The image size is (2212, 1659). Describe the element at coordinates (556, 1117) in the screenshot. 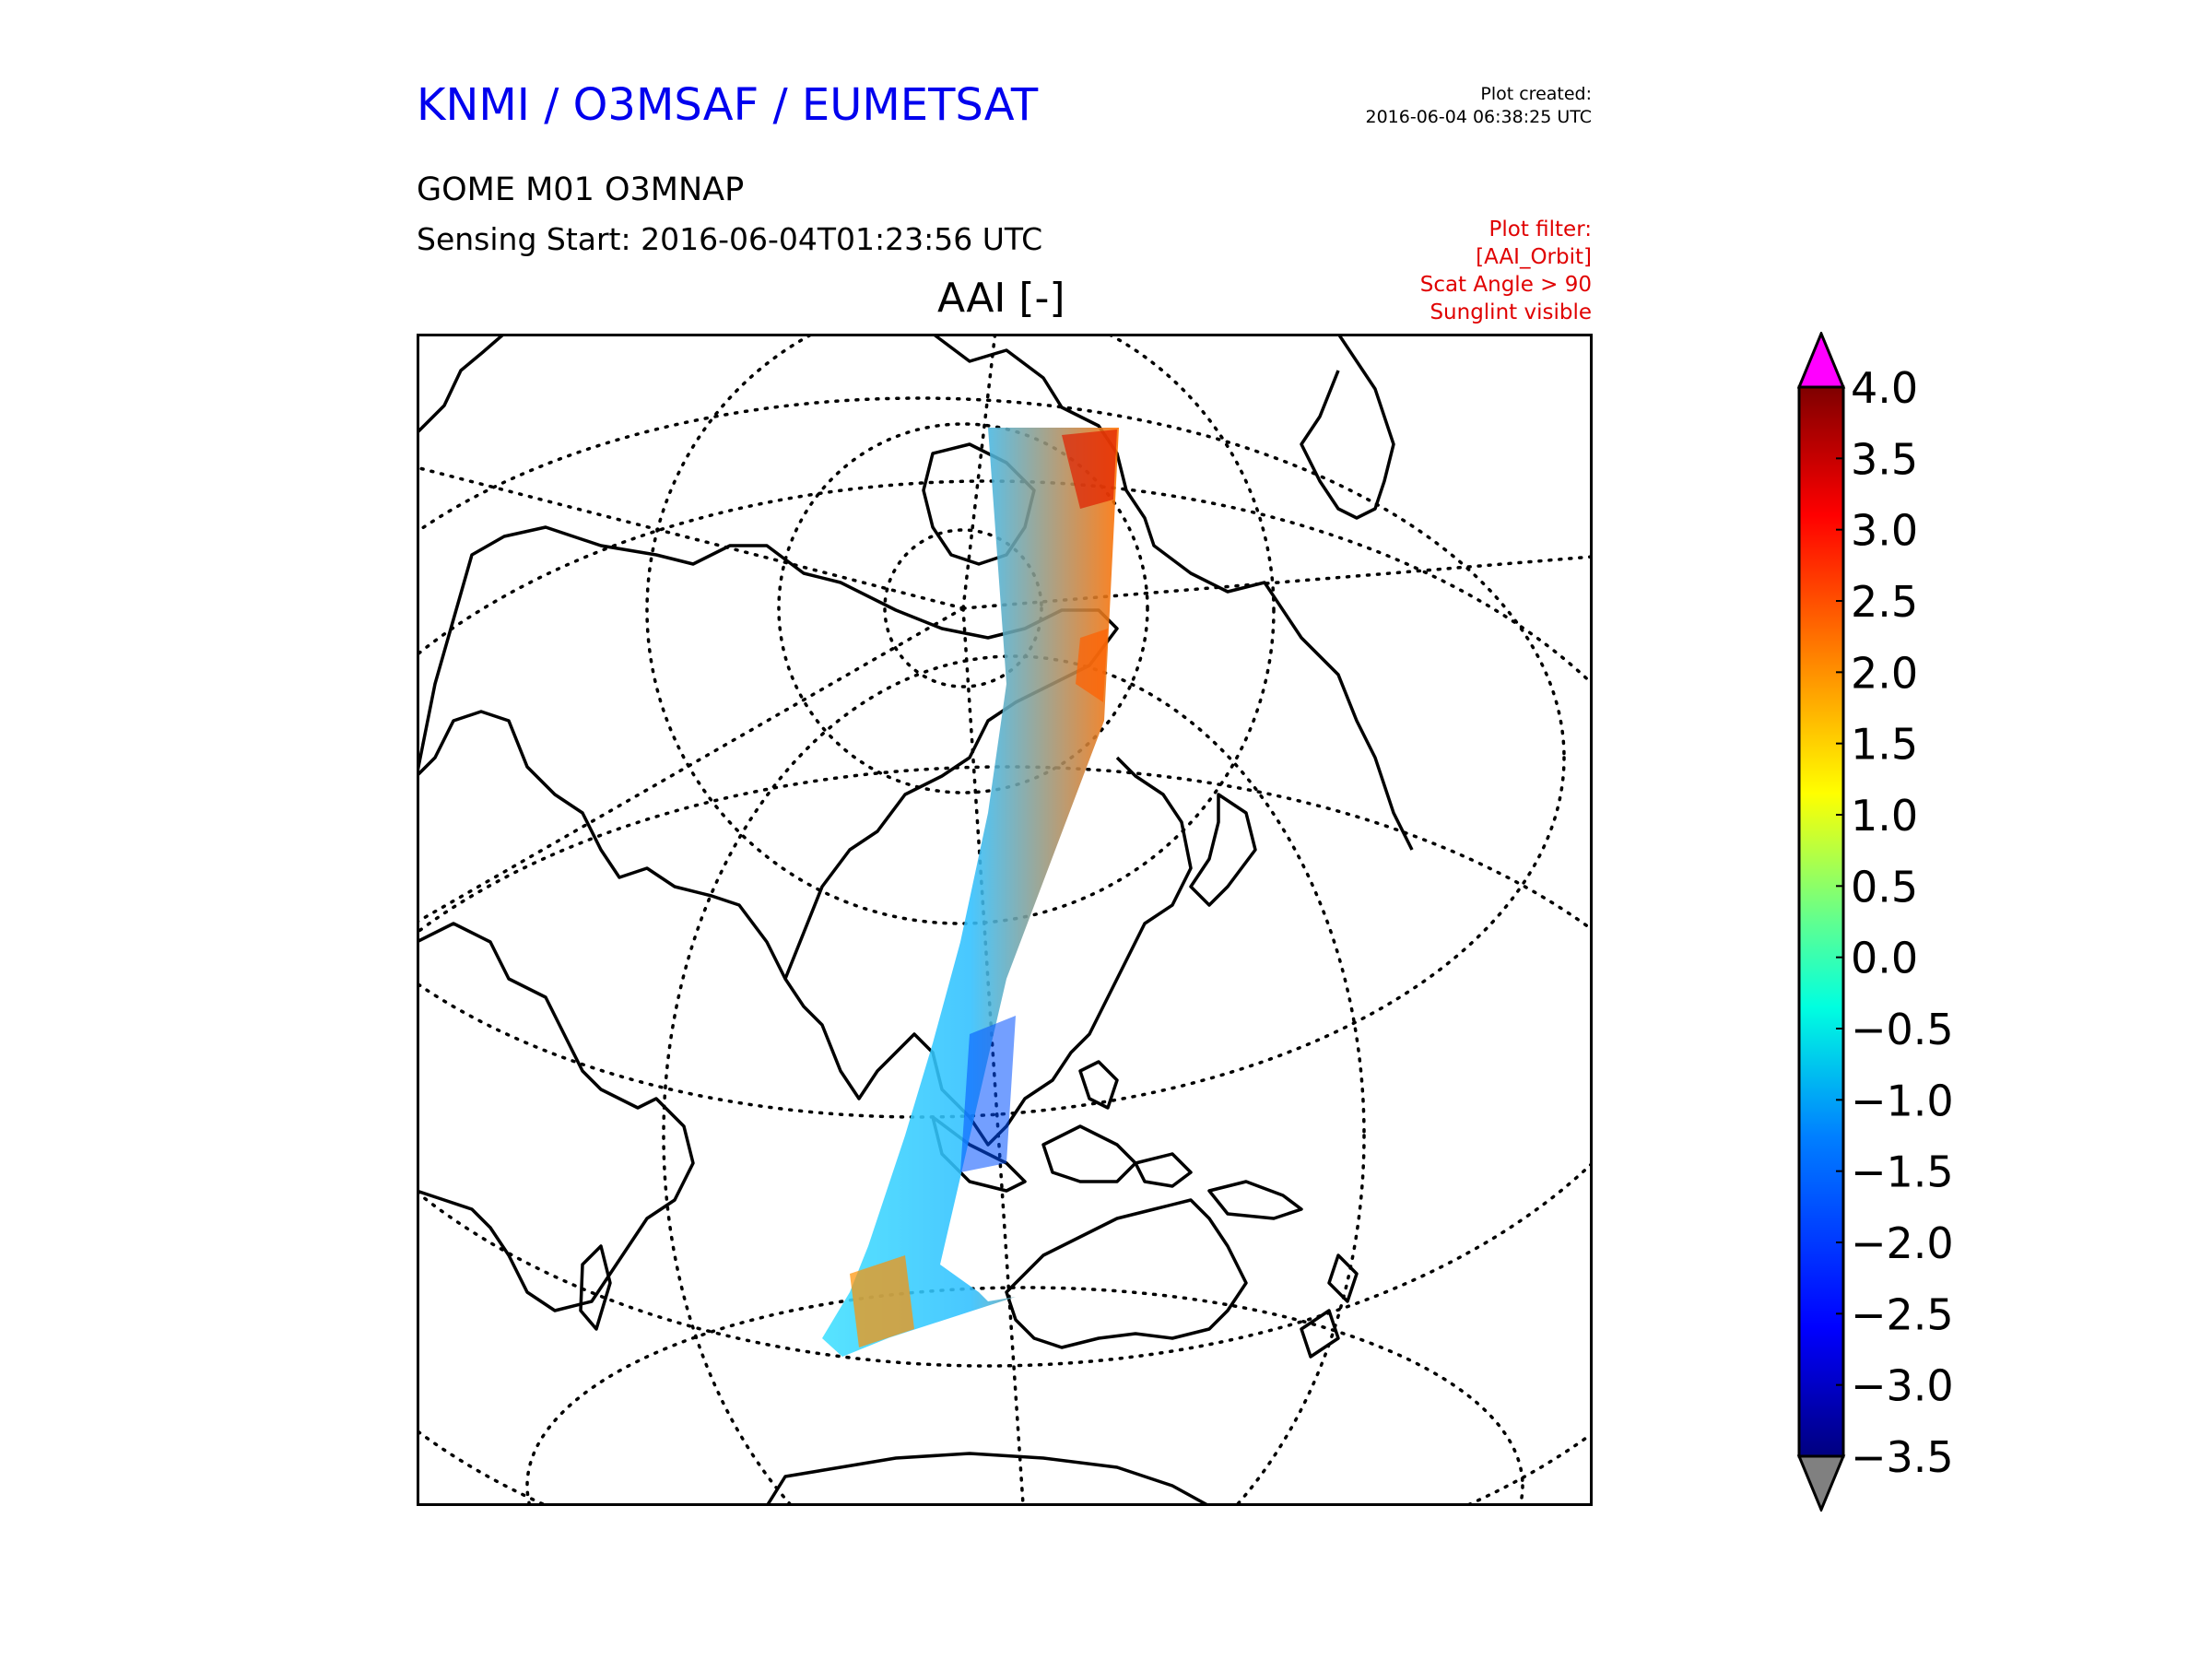

I see `coastline-africa` at that location.